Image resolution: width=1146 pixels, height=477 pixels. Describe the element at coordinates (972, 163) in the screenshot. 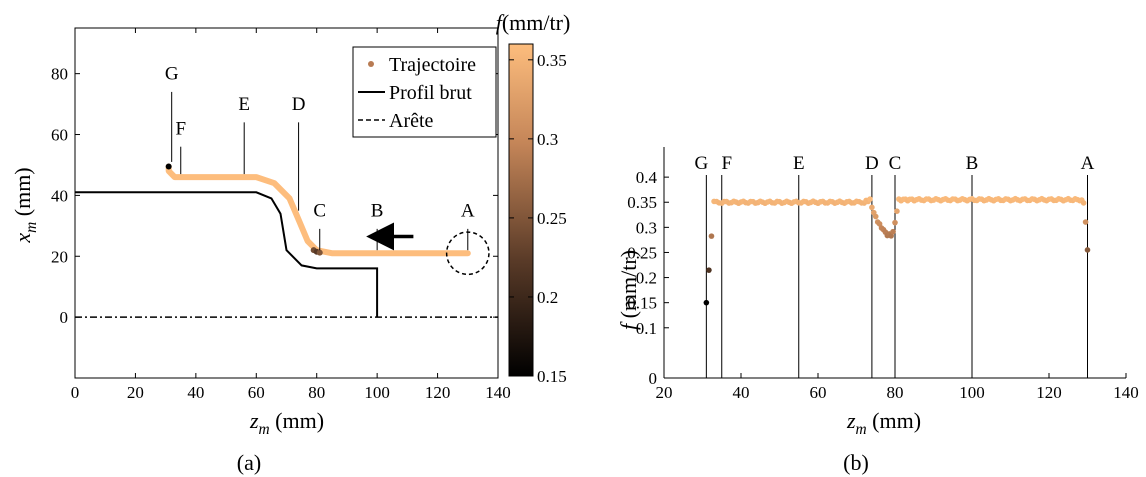

I see `vline-label-b: B` at that location.